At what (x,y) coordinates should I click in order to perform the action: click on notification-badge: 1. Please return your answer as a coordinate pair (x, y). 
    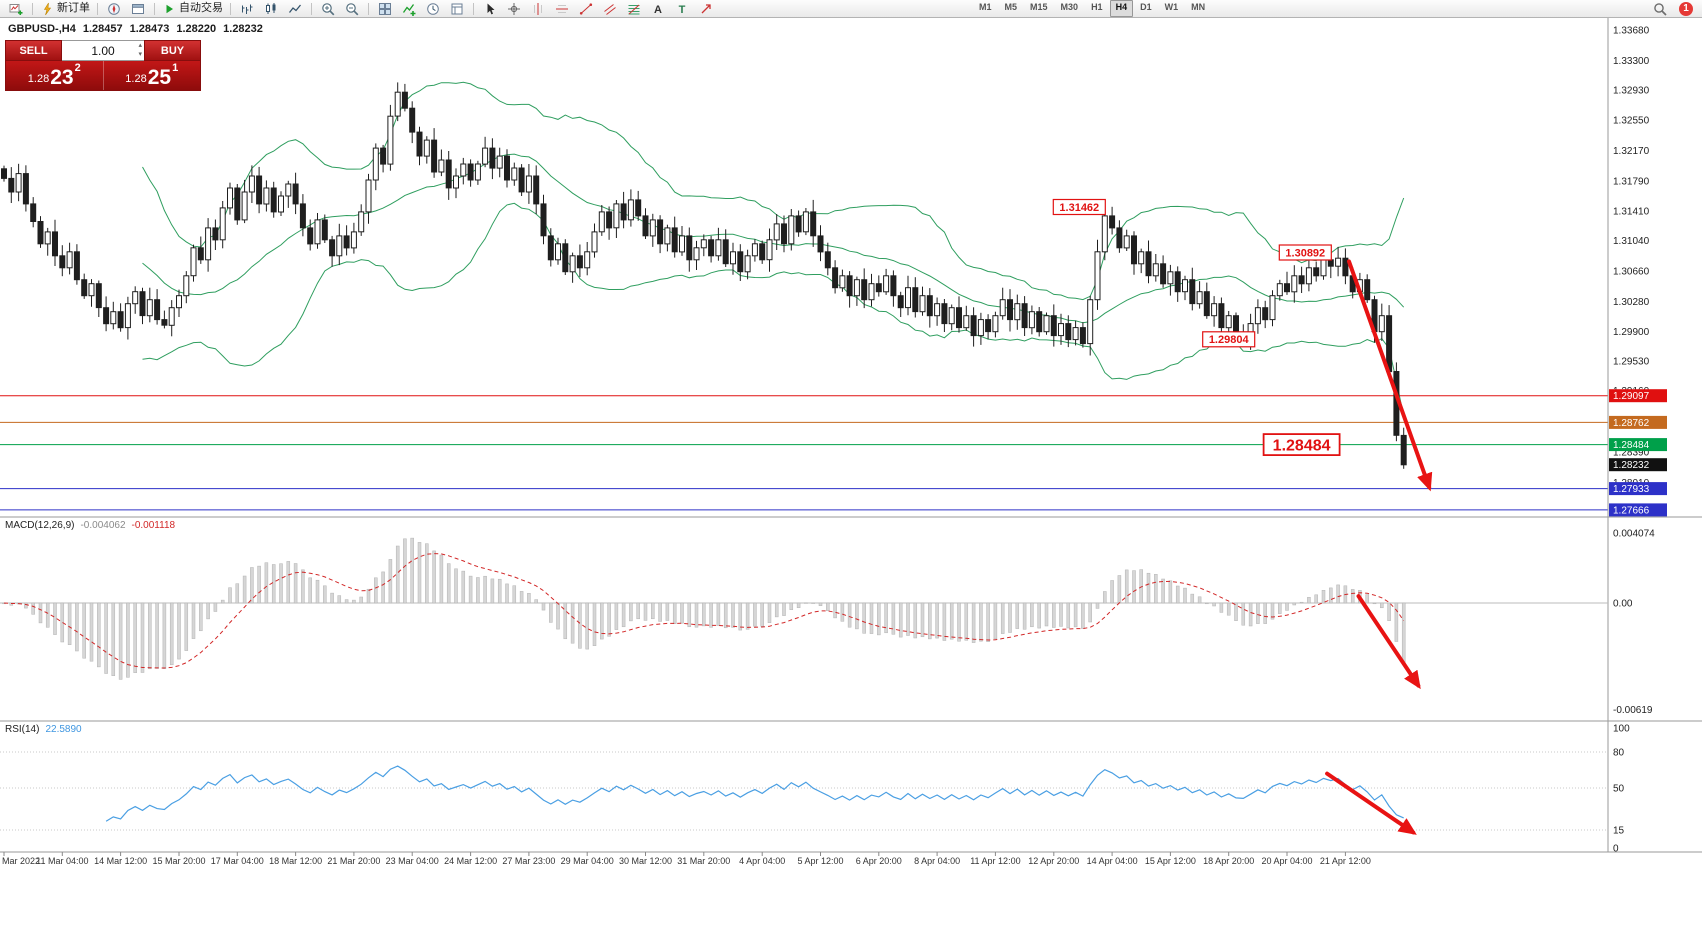
    Looking at the image, I should click on (1686, 8).